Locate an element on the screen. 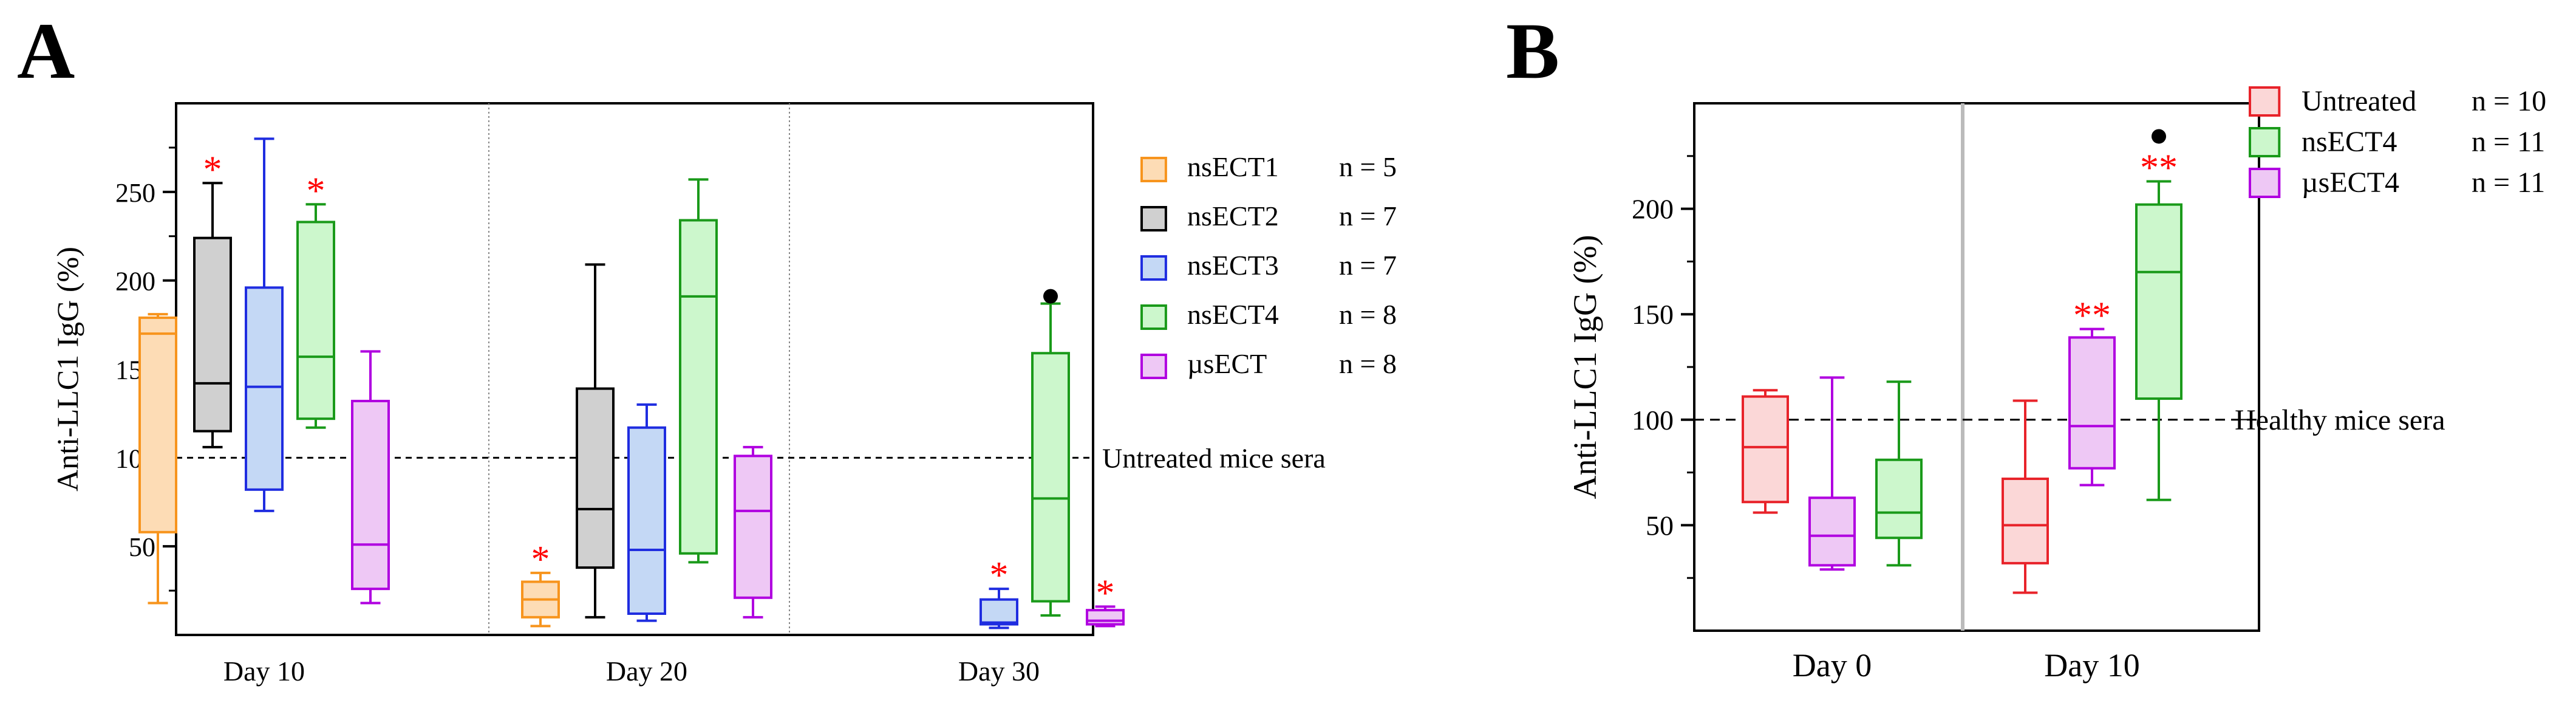 This screenshot has height=703, width=2576. box-sECT-day10 is located at coordinates (371, 477).